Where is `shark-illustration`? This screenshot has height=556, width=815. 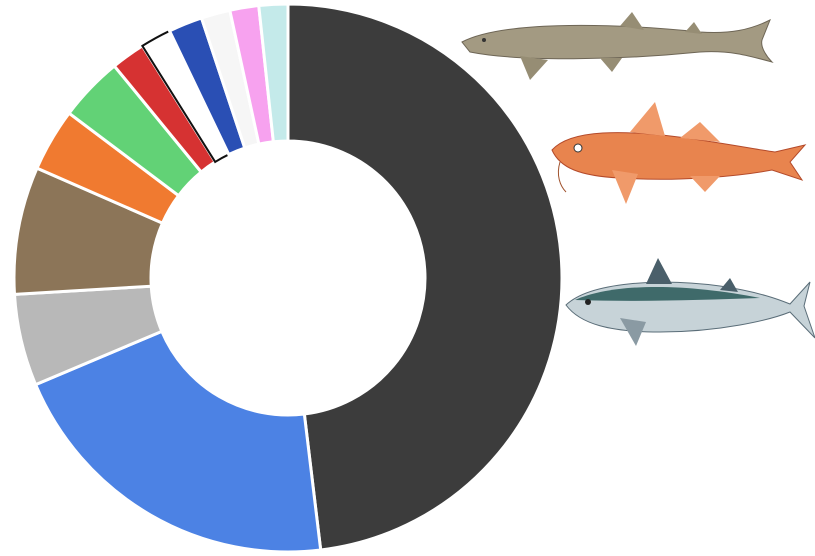 shark-illustration is located at coordinates (617, 46).